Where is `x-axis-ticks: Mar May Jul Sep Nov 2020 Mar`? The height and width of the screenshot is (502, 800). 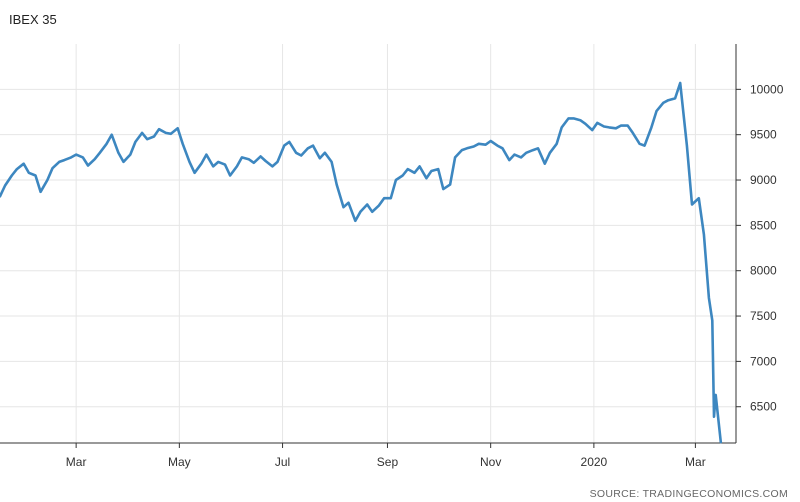
x-axis-ticks: Mar May Jul Sep Nov 2020 Mar is located at coordinates (386, 456).